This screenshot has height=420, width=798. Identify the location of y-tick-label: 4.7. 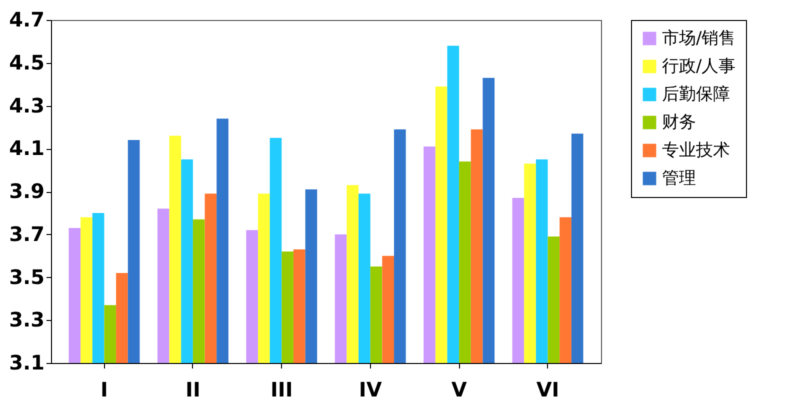
(26, 20).